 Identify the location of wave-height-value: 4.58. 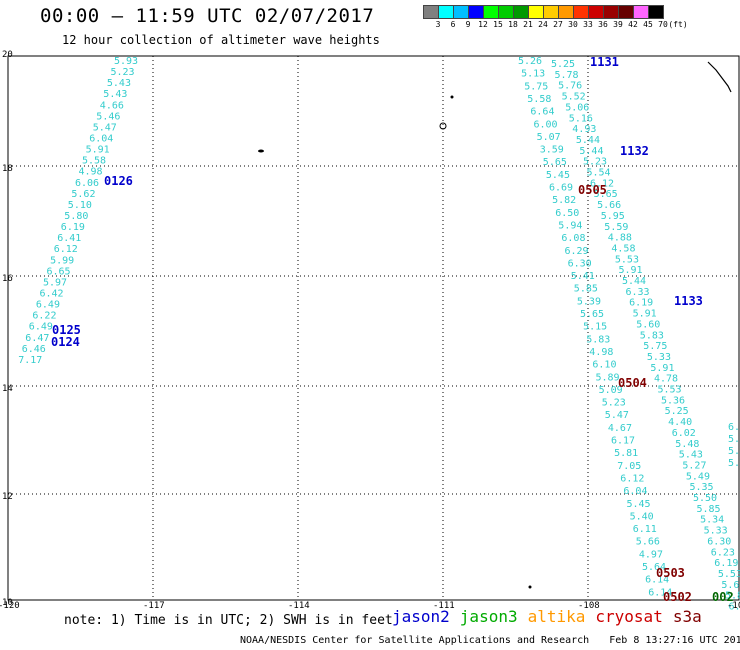
(623, 248).